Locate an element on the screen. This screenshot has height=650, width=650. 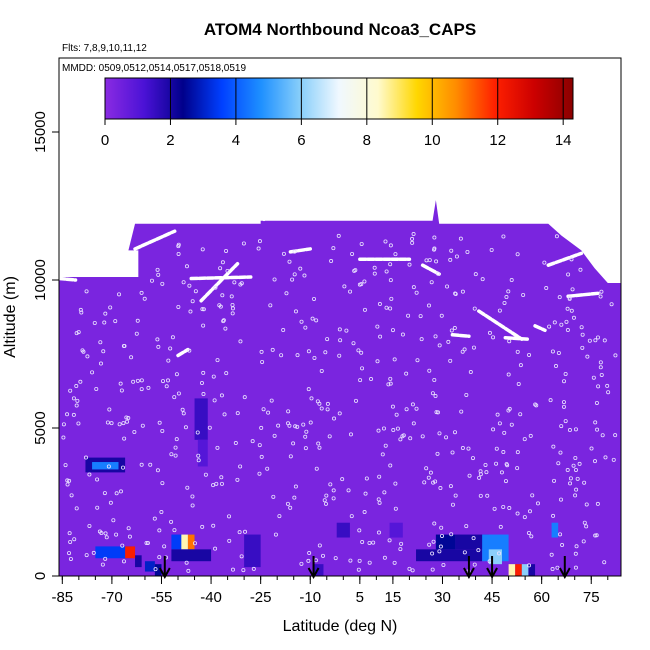
colorbar: 0 2 4 6 8 10 12 14 is located at coordinates (337, 113).